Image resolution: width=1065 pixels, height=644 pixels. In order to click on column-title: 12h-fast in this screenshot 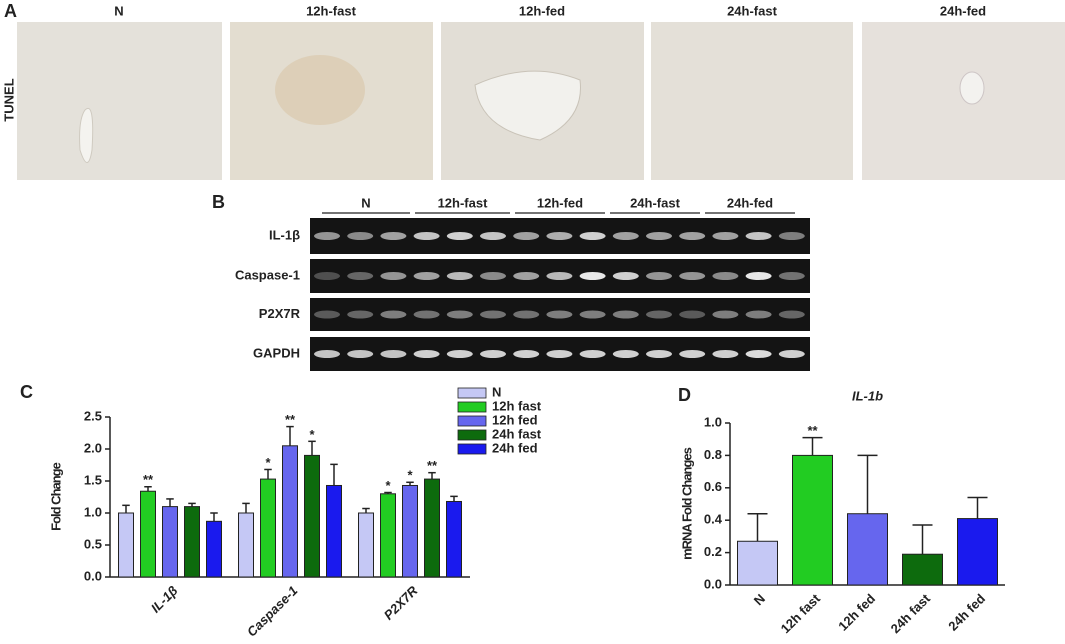, I will do `click(331, 10)`.